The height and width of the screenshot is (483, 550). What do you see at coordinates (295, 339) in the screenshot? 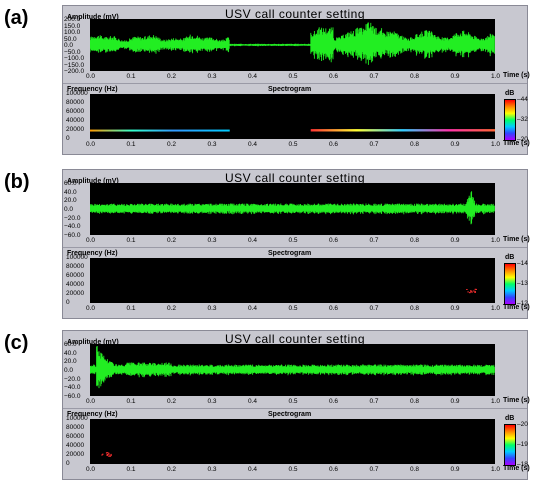
I see `window-title: USV call counter setting` at bounding box center [295, 339].